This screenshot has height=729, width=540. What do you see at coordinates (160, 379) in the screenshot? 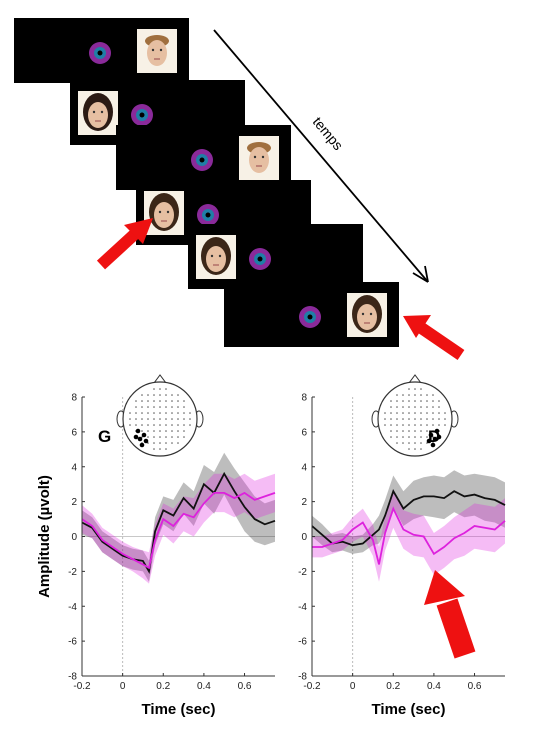
I see `head-nose` at bounding box center [160, 379].